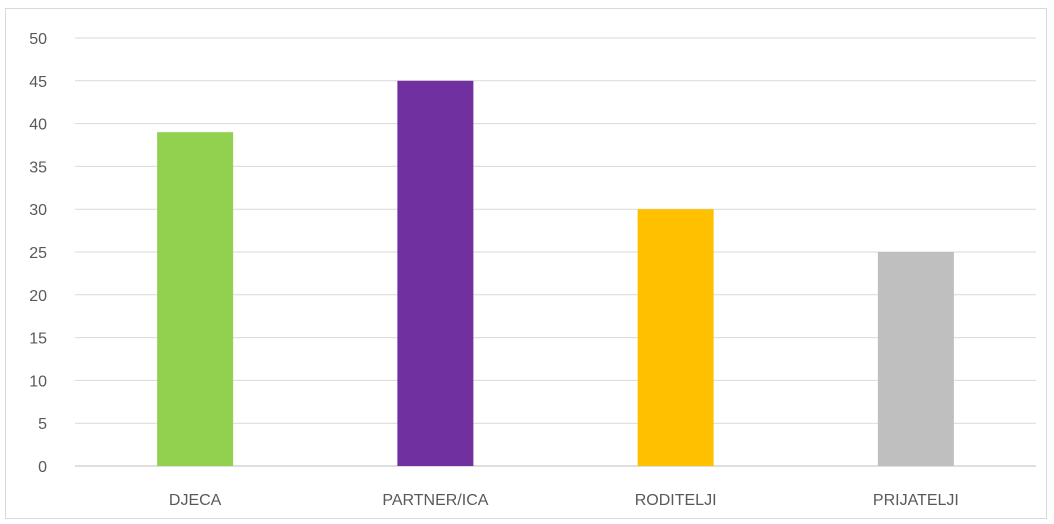 The image size is (1054, 524). What do you see at coordinates (42, 467) in the screenshot?
I see `y-tick-label: 0` at bounding box center [42, 467].